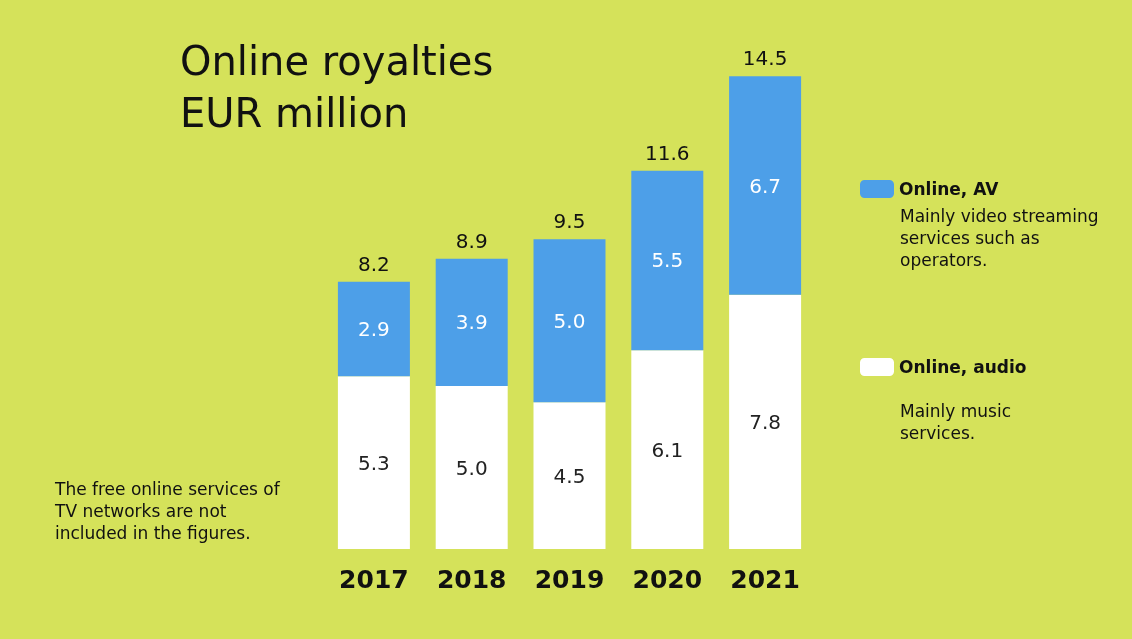 The image size is (1132, 639). Describe the element at coordinates (667, 579) in the screenshot. I see `x-tick-label: 2020` at that location.